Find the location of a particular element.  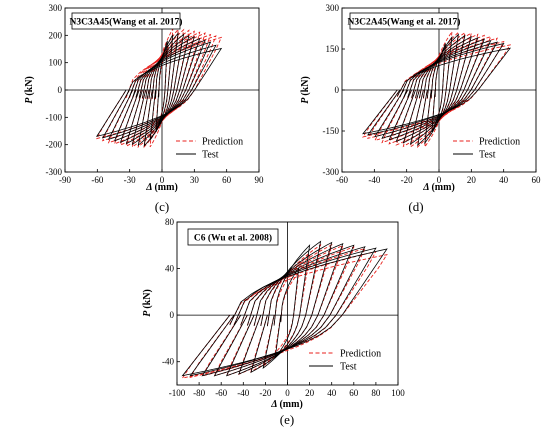

panel-e-title: C6 (Wu et al. 2008) is located at coordinates (233, 238).